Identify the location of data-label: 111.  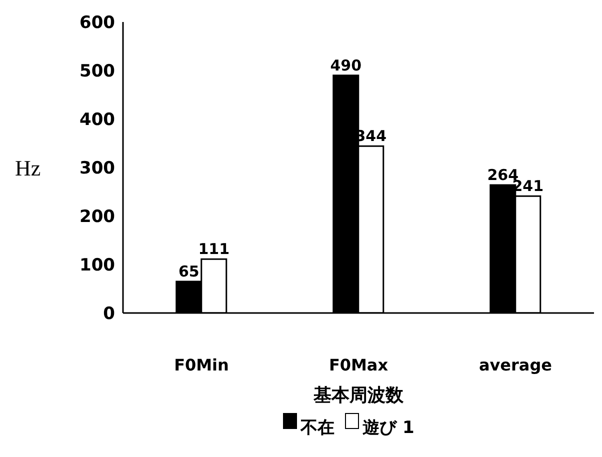
(214, 249).